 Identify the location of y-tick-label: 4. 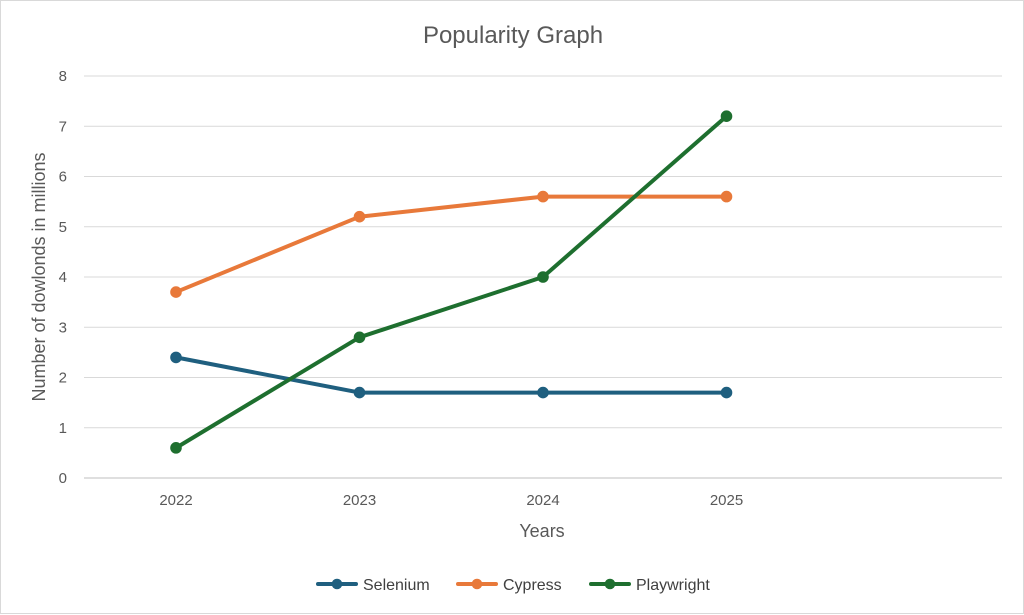
(63, 277).